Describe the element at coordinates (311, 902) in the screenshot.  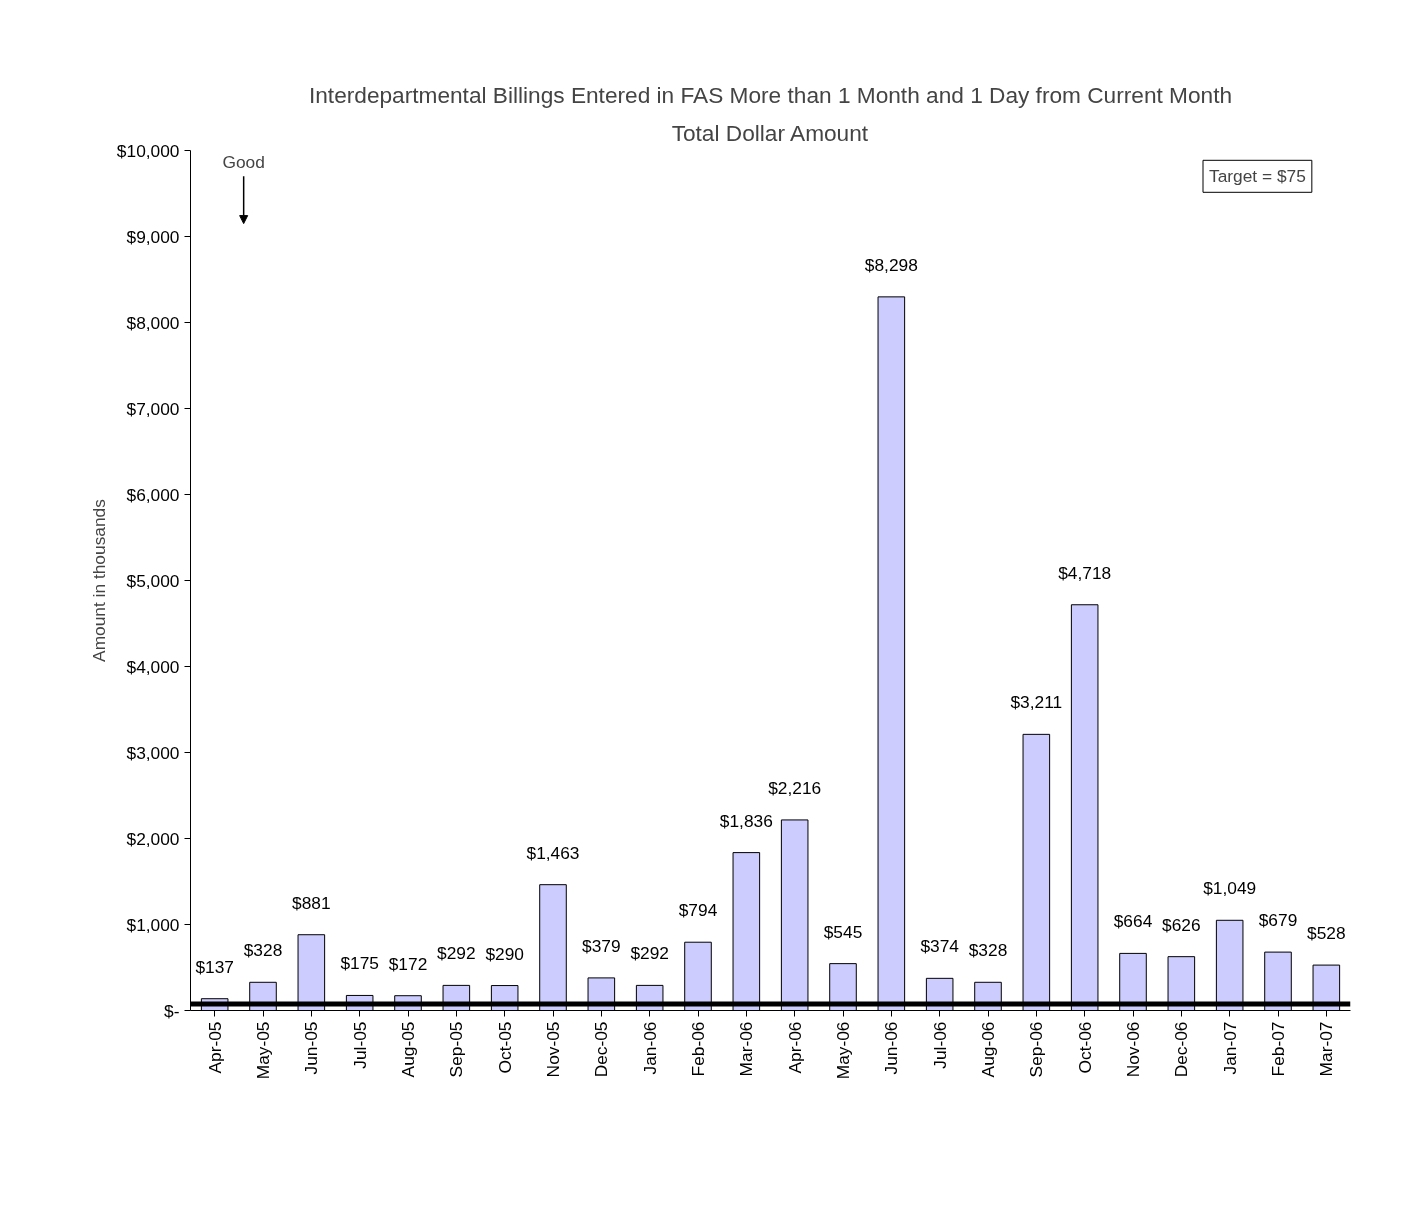
I see `data-label: $881` at that location.